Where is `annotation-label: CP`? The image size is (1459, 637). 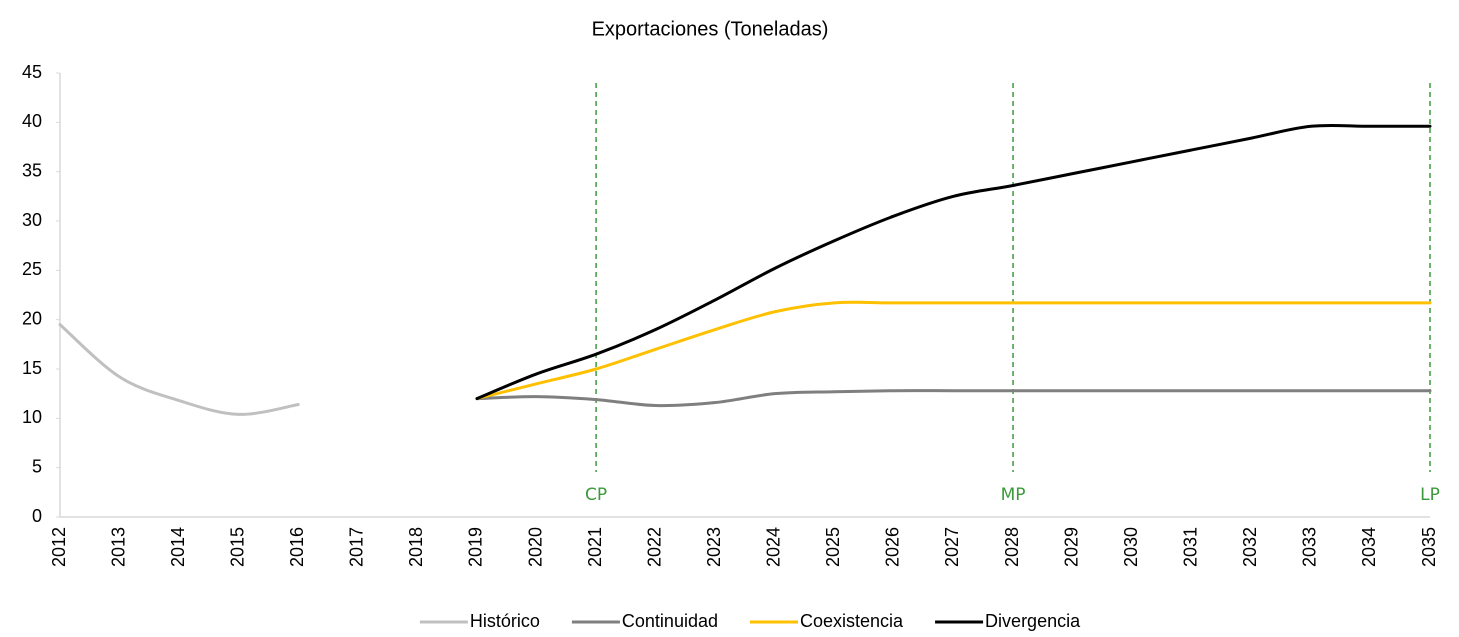
annotation-label: CP is located at coordinates (596, 495).